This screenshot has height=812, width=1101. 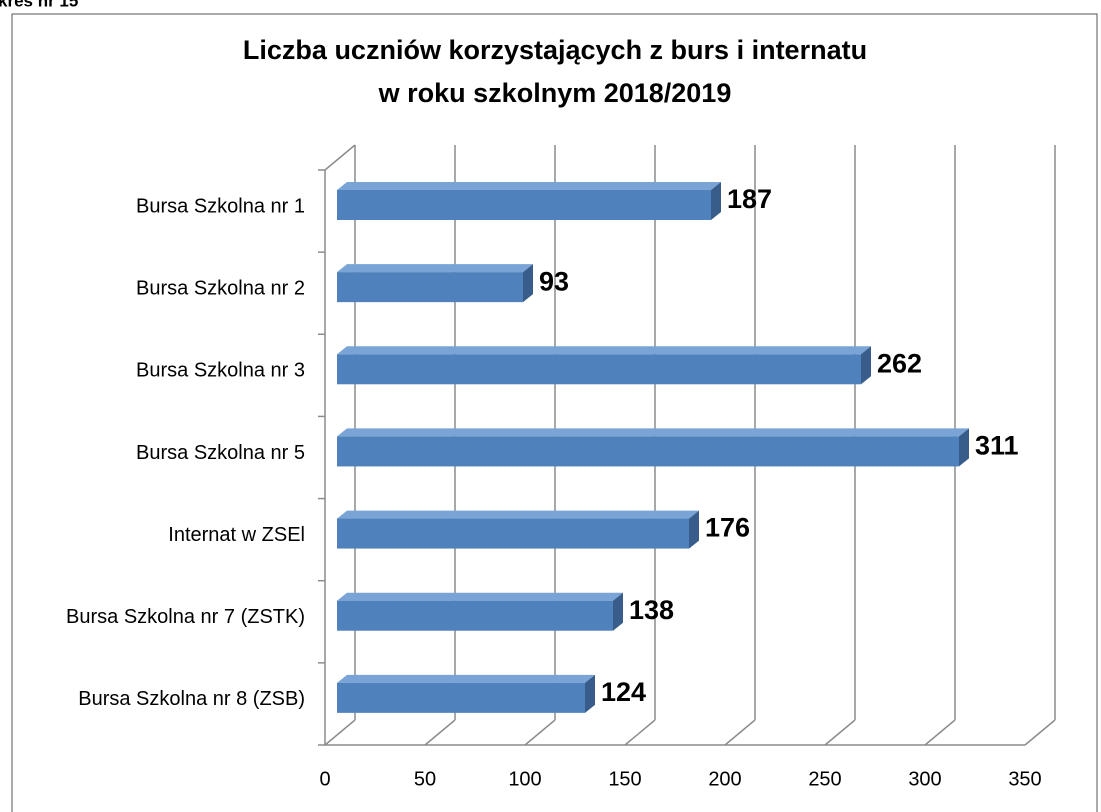 I want to click on x-tick-label: 0, so click(x=324, y=779).